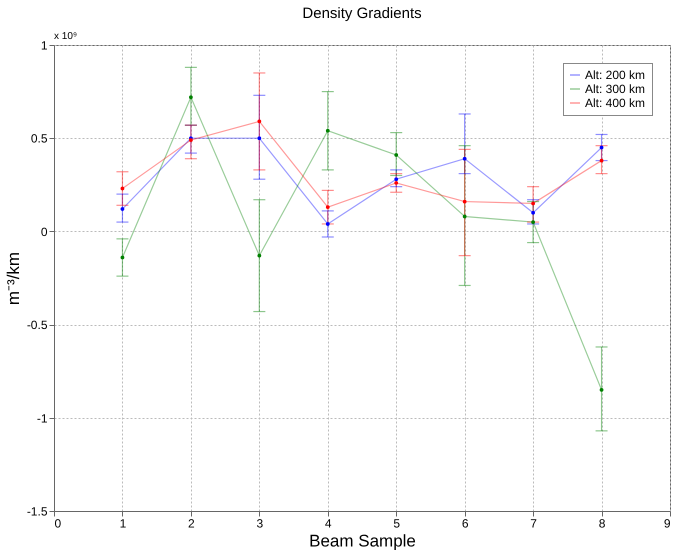  Describe the element at coordinates (260, 523) in the screenshot. I see `x-tick-label: 3` at that location.